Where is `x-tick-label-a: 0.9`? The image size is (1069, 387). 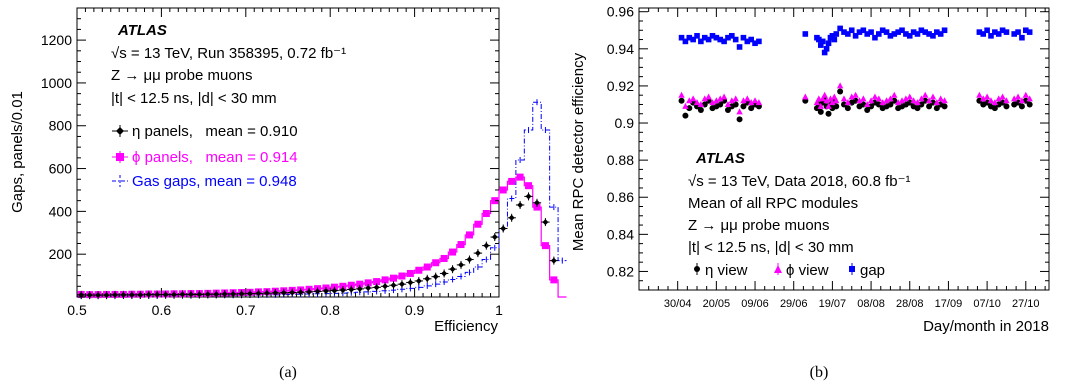
x-tick-label-a: 0.9 is located at coordinates (415, 310).